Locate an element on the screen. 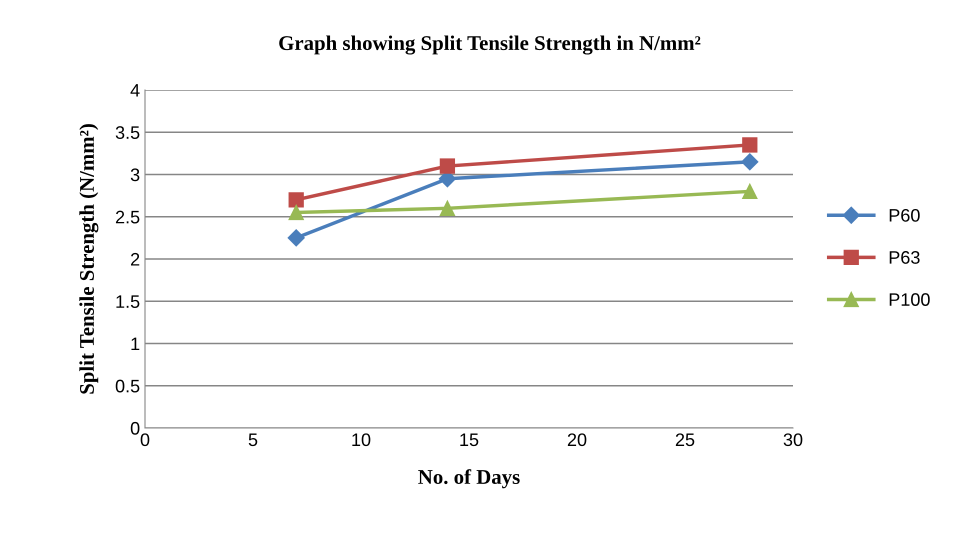 Image resolution: width=979 pixels, height=541 pixels. x-tick-label: 20 is located at coordinates (577, 439).